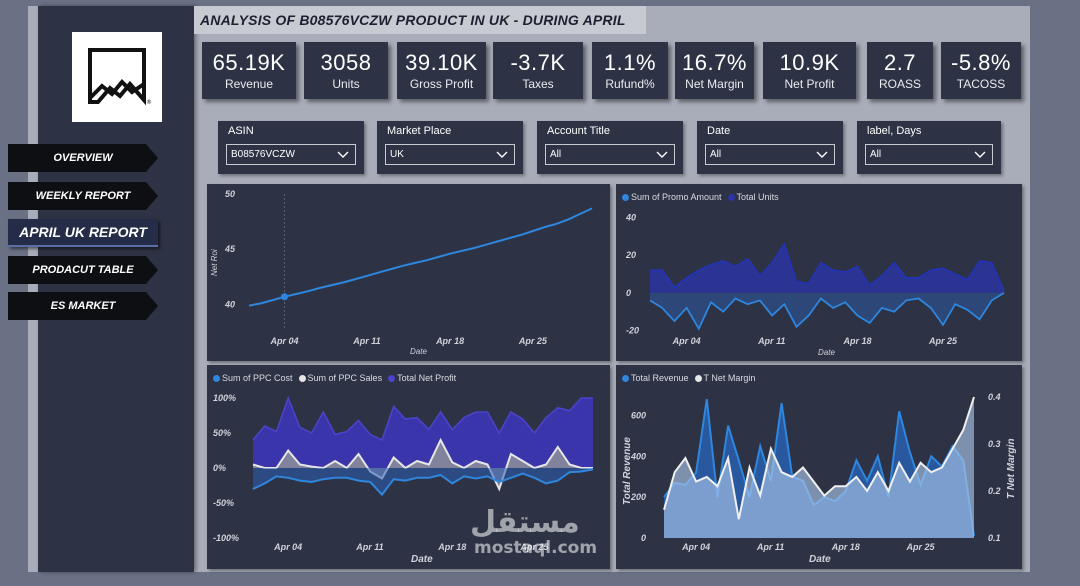  I want to click on y-tick-label: 45, so click(230, 249).